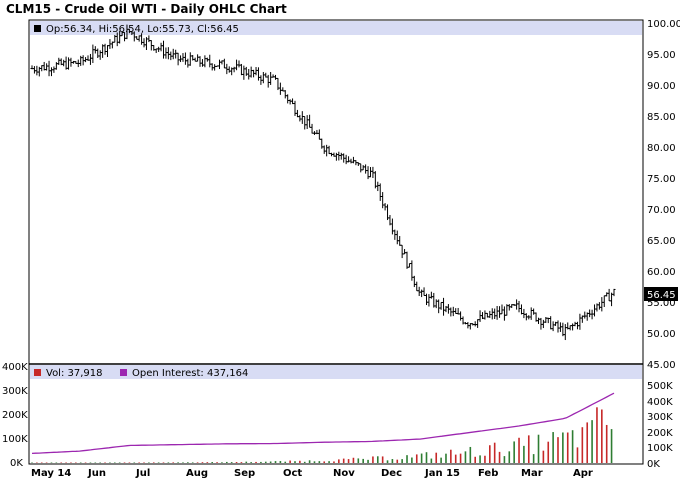 Image resolution: width=680 pixels, height=480 pixels. Describe the element at coordinates (532, 473) in the screenshot. I see `x-tick-label: Mar` at that location.